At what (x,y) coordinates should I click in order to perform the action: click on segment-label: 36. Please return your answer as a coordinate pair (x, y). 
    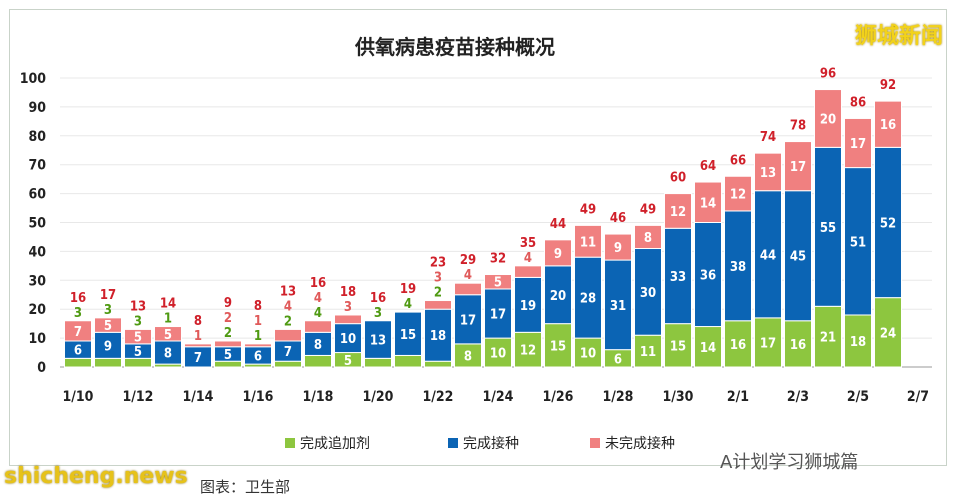
    Looking at the image, I should click on (708, 276).